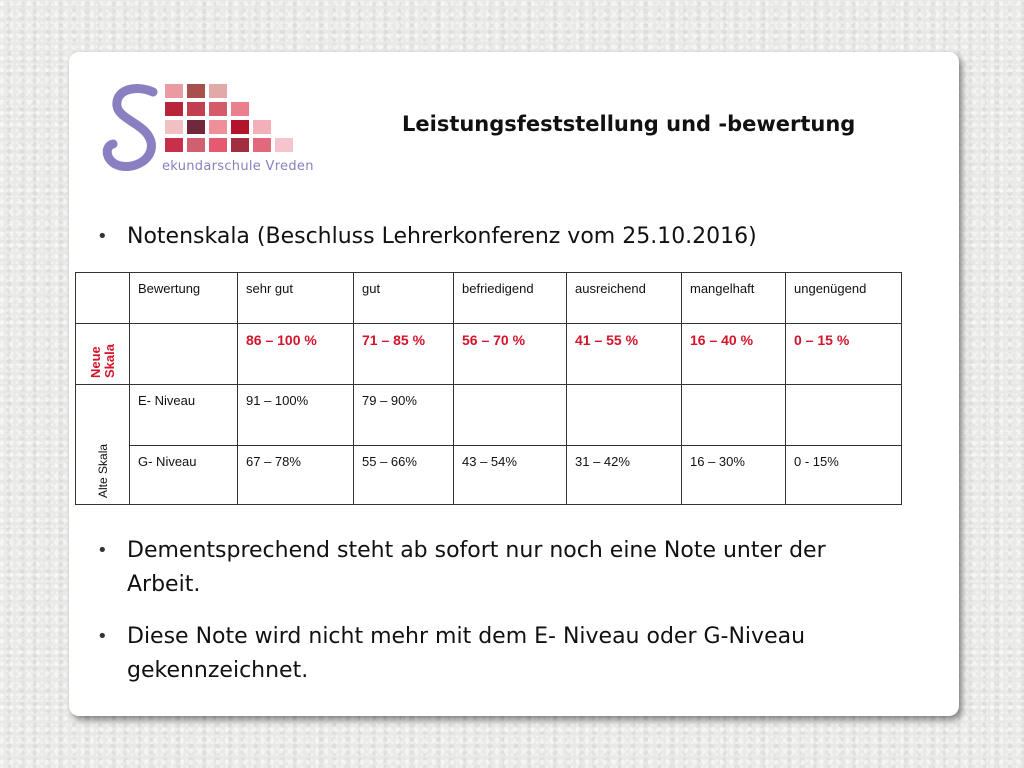 The image size is (1024, 768). I want to click on header-cell: gut, so click(403, 298).